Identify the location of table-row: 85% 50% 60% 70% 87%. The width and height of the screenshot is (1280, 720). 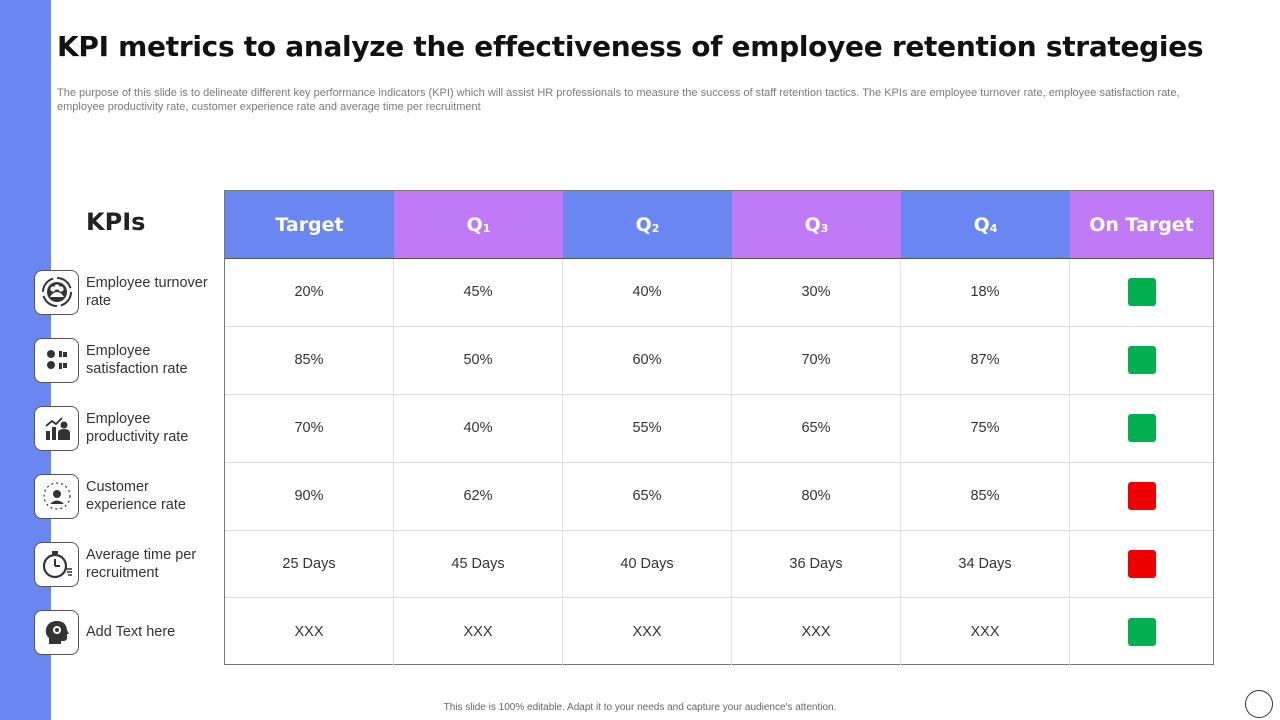
(719, 360).